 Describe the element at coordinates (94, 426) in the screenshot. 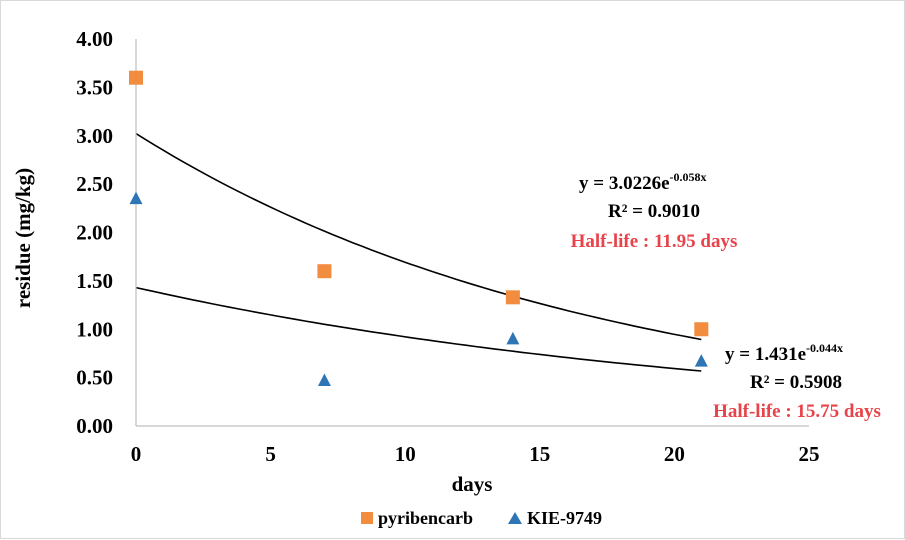

I see `y-tick-label: 0.00` at that location.